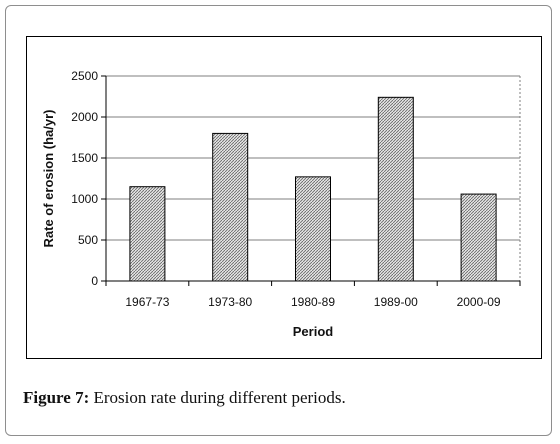 The image size is (560, 444). What do you see at coordinates (48, 179) in the screenshot?
I see `y-axis-title: Rate of erosion (ha/yr)` at bounding box center [48, 179].